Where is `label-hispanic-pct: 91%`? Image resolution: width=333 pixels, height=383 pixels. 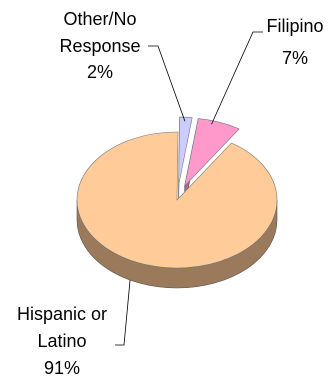
label-hispanic-pct: 91% is located at coordinates (62, 368).